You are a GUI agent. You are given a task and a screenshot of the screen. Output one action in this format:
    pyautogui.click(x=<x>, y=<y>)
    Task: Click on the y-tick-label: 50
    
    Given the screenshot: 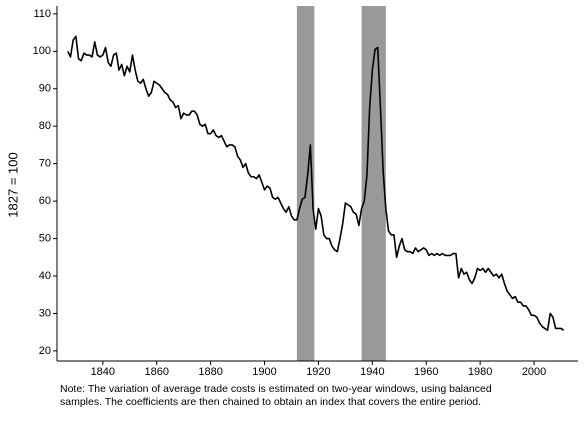 What is the action you would take?
    pyautogui.click(x=45, y=238)
    